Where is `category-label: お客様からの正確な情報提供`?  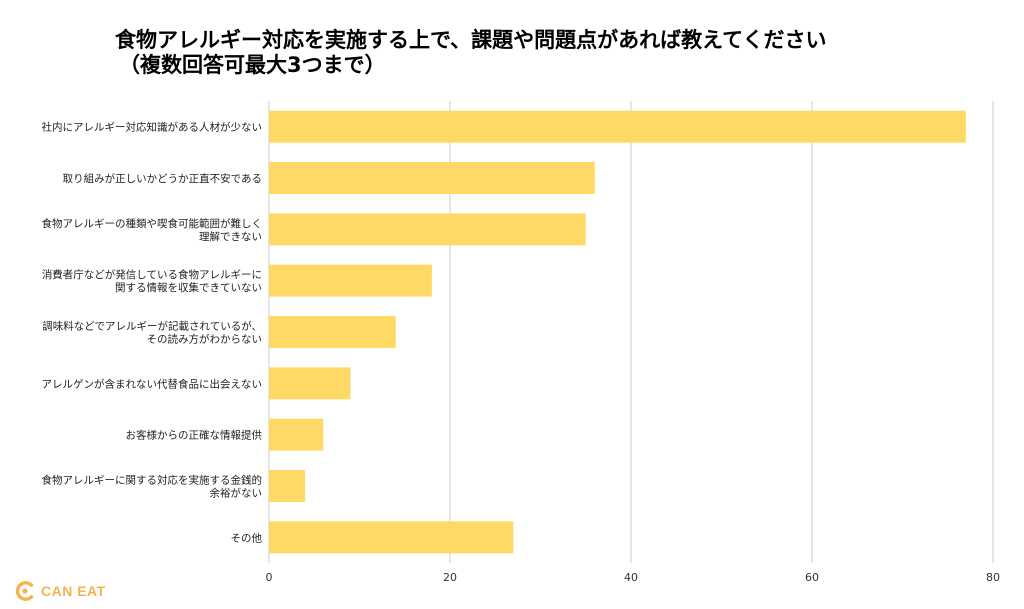
category-label: お客様からの正確な情報提供 is located at coordinates (194, 435).